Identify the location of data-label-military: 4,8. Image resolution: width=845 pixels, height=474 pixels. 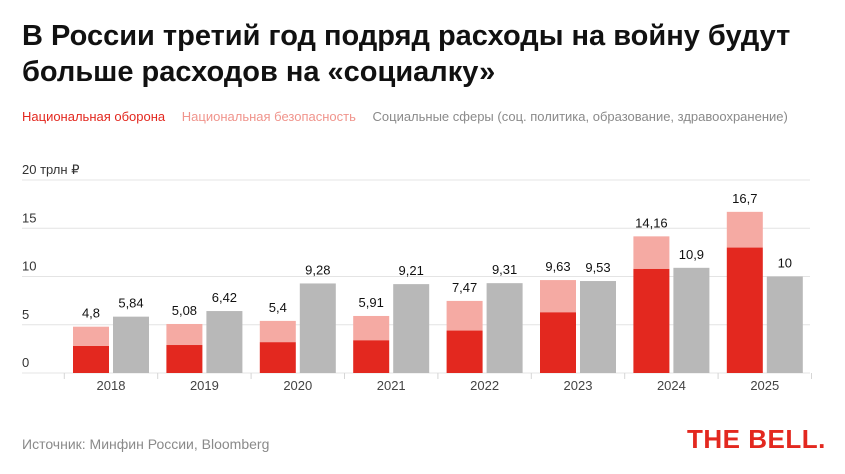
(91, 313).